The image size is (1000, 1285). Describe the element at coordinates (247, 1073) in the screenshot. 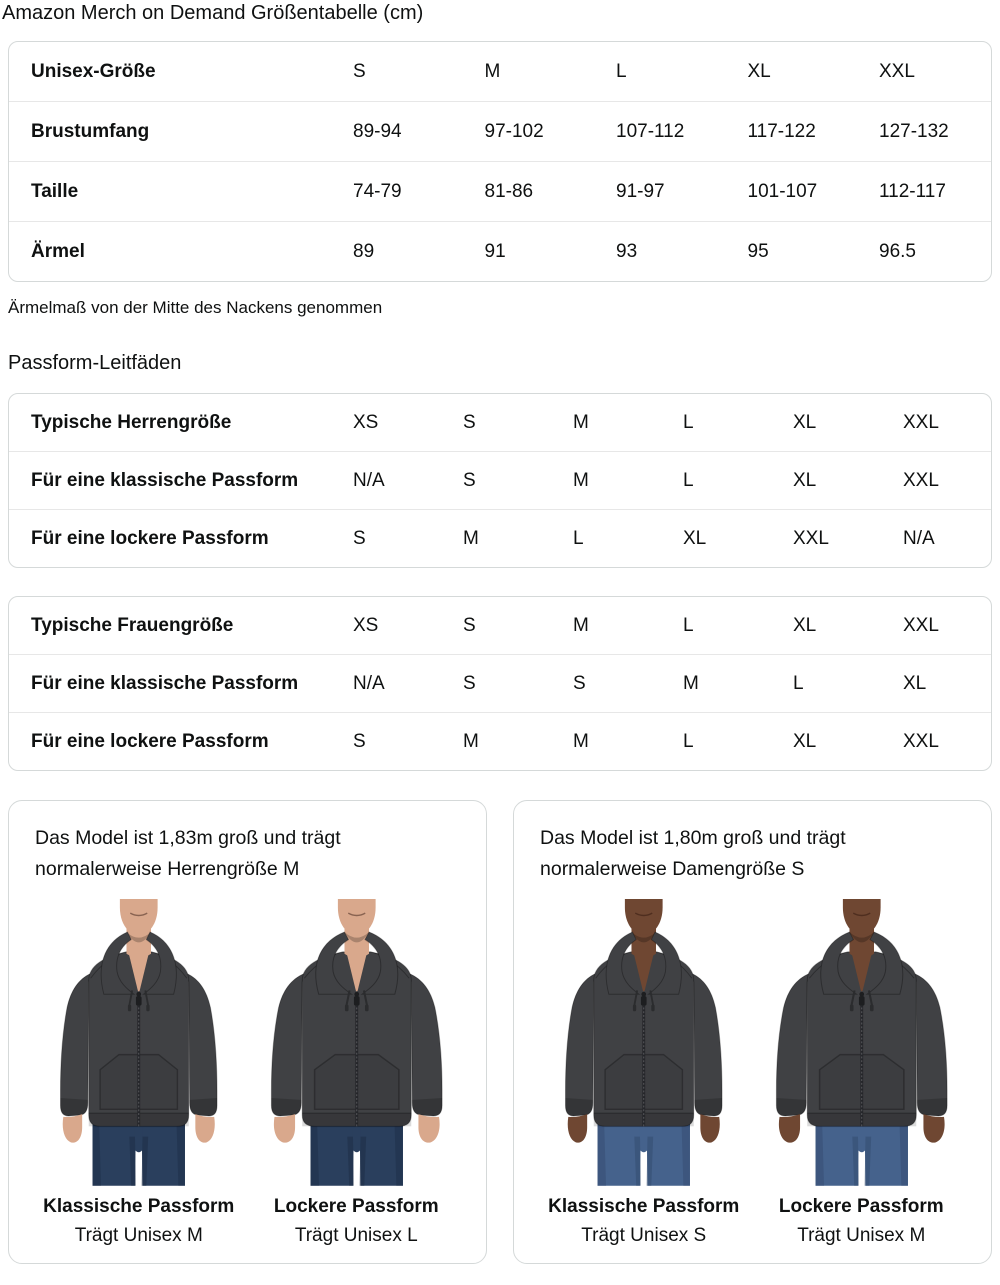

I see `model-figures: Klassische Passform Trägt Unisex M` at that location.